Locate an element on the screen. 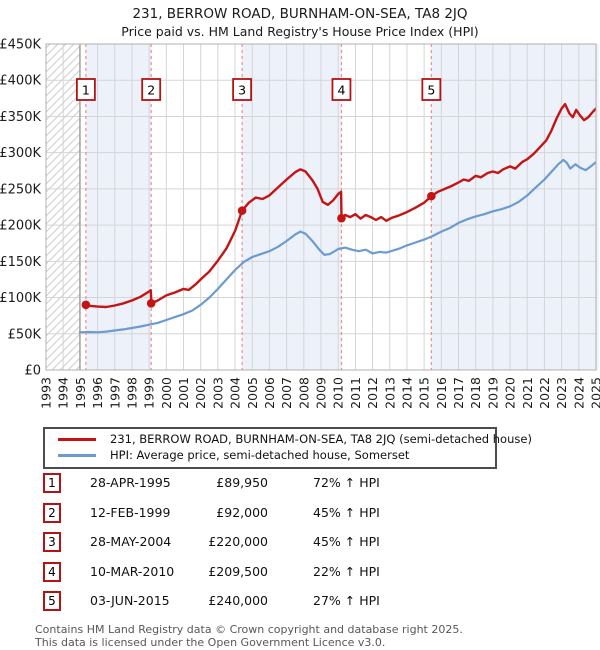 This screenshot has height=650, width=600. sale-price: £220,000 is located at coordinates (238, 541).